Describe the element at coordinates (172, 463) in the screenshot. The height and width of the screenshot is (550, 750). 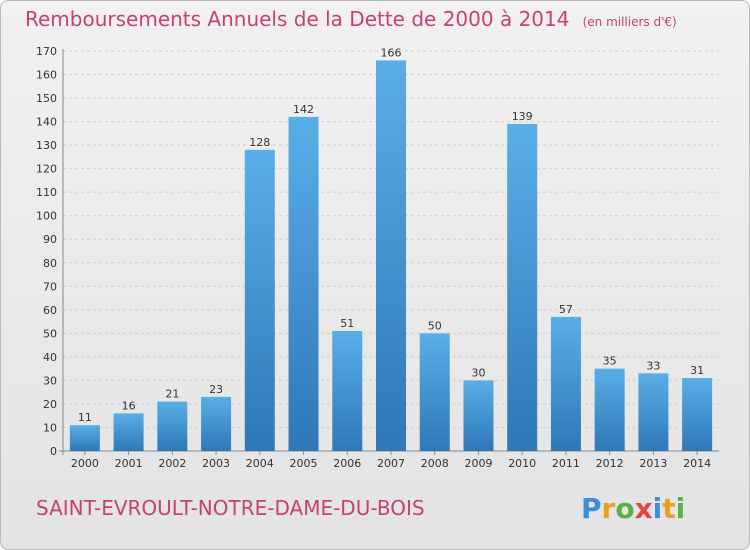
I see `x-tick-label-2002: 2002` at that location.